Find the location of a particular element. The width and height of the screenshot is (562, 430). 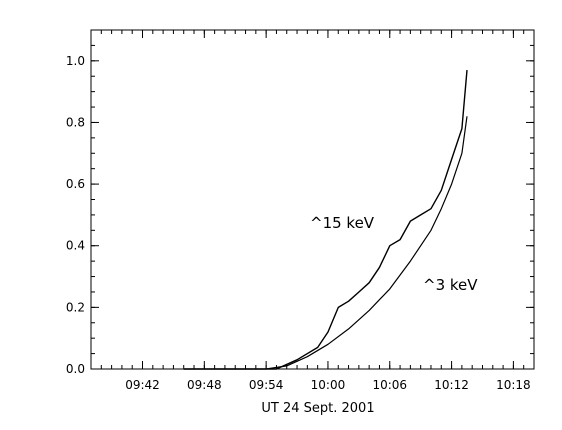

y-tick-label: 0.8 is located at coordinates (75, 122).